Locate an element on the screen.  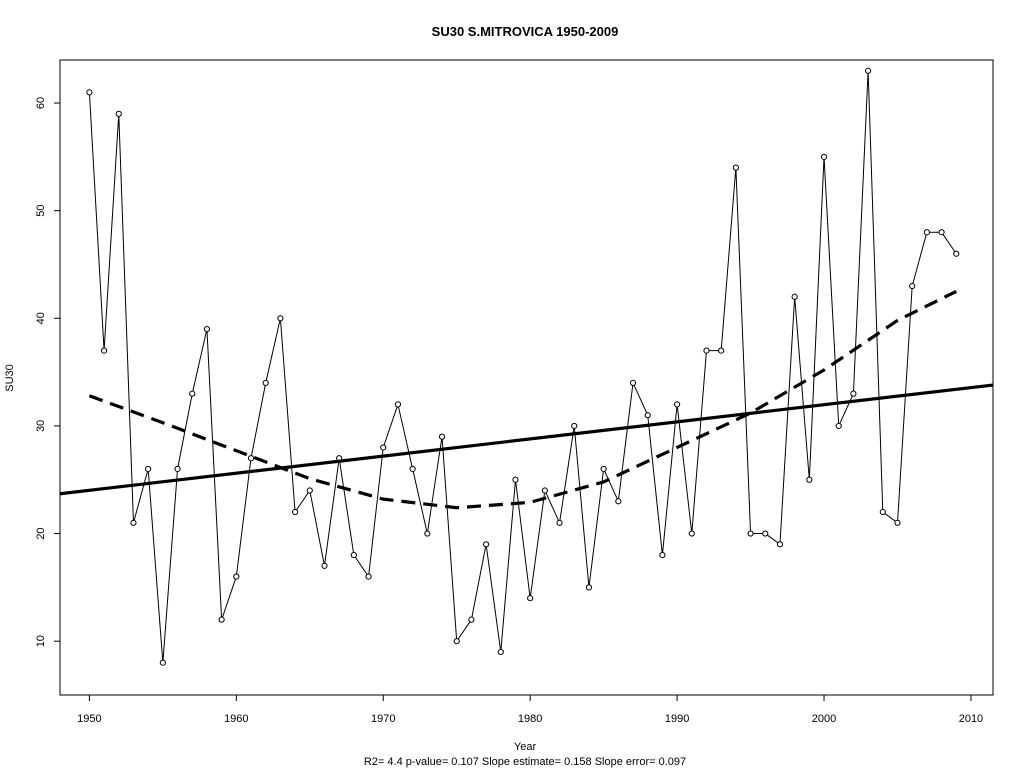
x-tick-label: 2000 is located at coordinates (824, 719).